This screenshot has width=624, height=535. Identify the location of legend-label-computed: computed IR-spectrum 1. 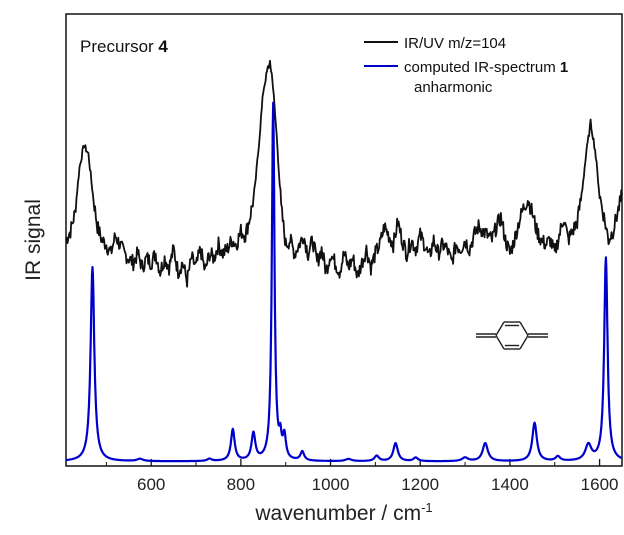
(486, 67).